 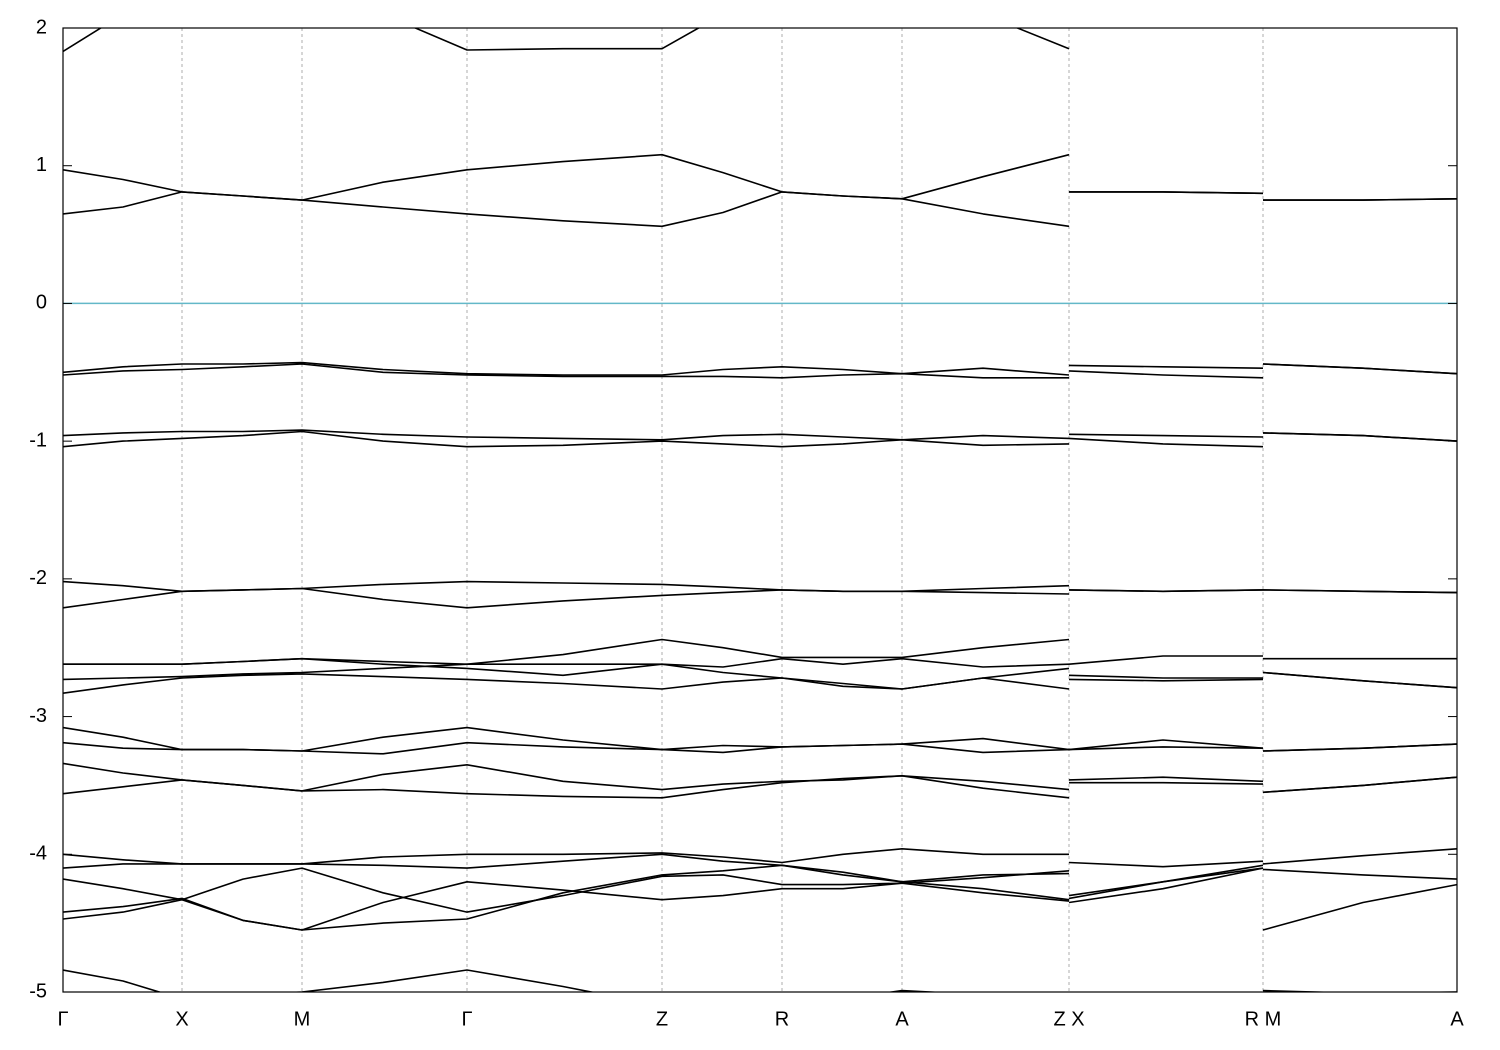 I want to click on y-tick-label: -3, so click(x=38, y=716).